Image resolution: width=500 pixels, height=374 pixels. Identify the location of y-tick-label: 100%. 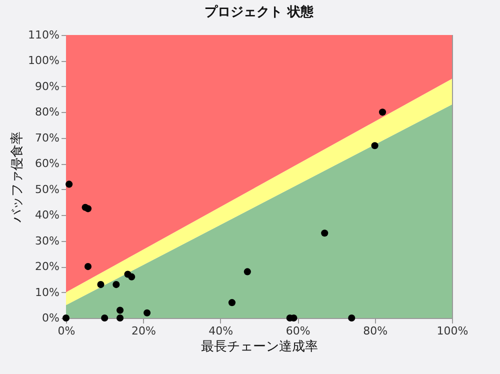
(44, 61).